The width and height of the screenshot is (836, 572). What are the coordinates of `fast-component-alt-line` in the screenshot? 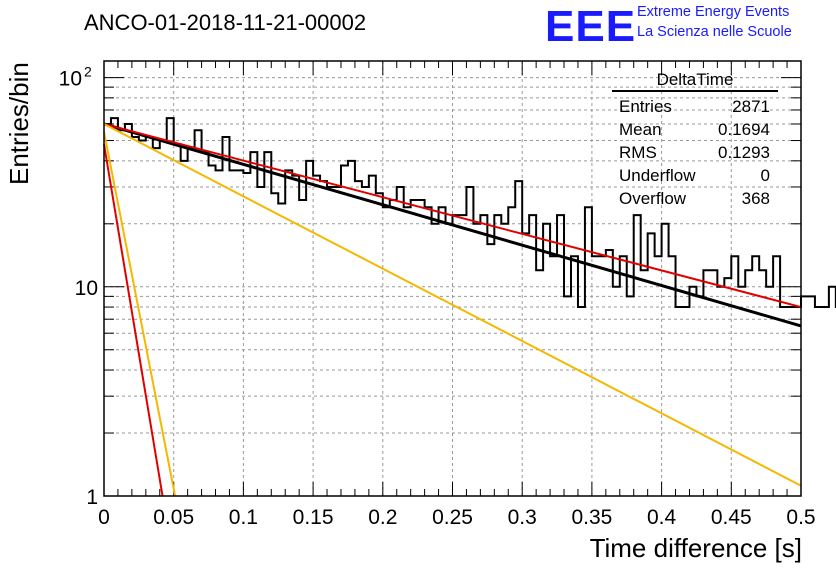 It's located at (140, 314).